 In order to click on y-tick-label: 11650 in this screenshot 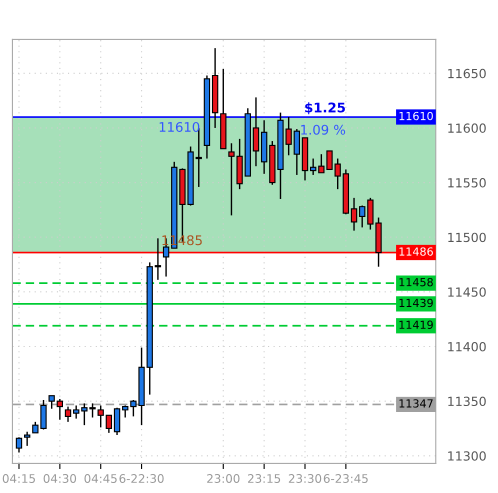, I will do `click(467, 73)`.